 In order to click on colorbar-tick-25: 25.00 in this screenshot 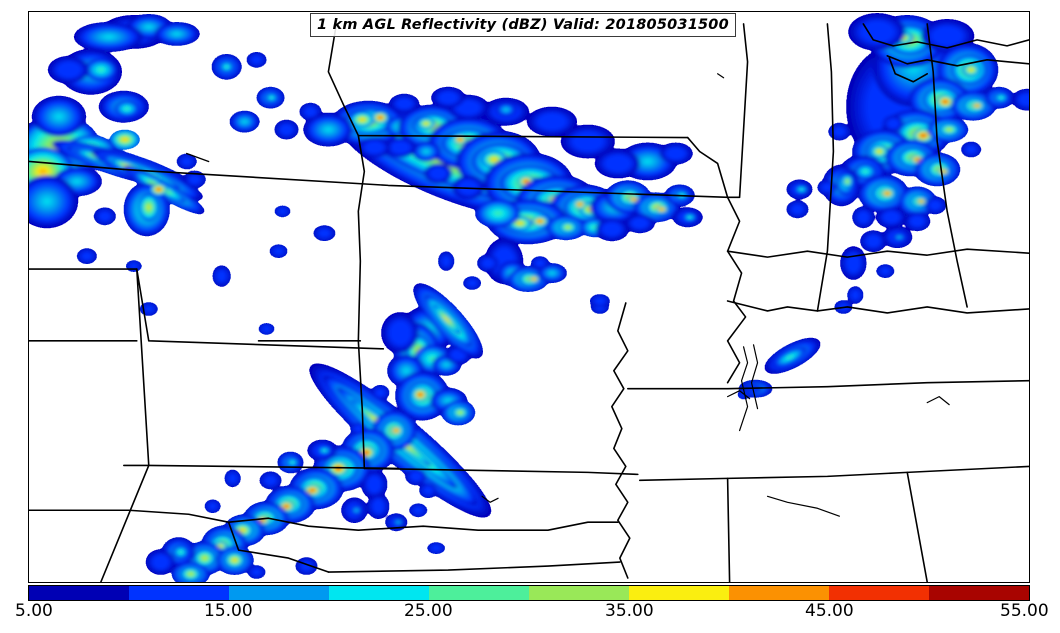, I will do `click(428, 611)`.